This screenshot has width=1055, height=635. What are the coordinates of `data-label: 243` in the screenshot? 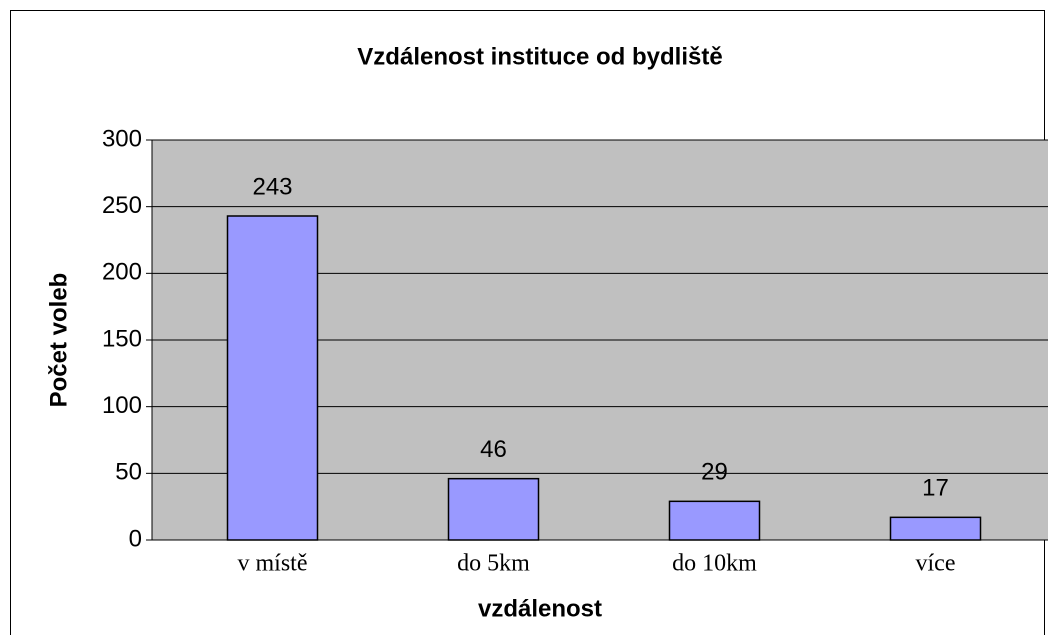 It's located at (272, 186).